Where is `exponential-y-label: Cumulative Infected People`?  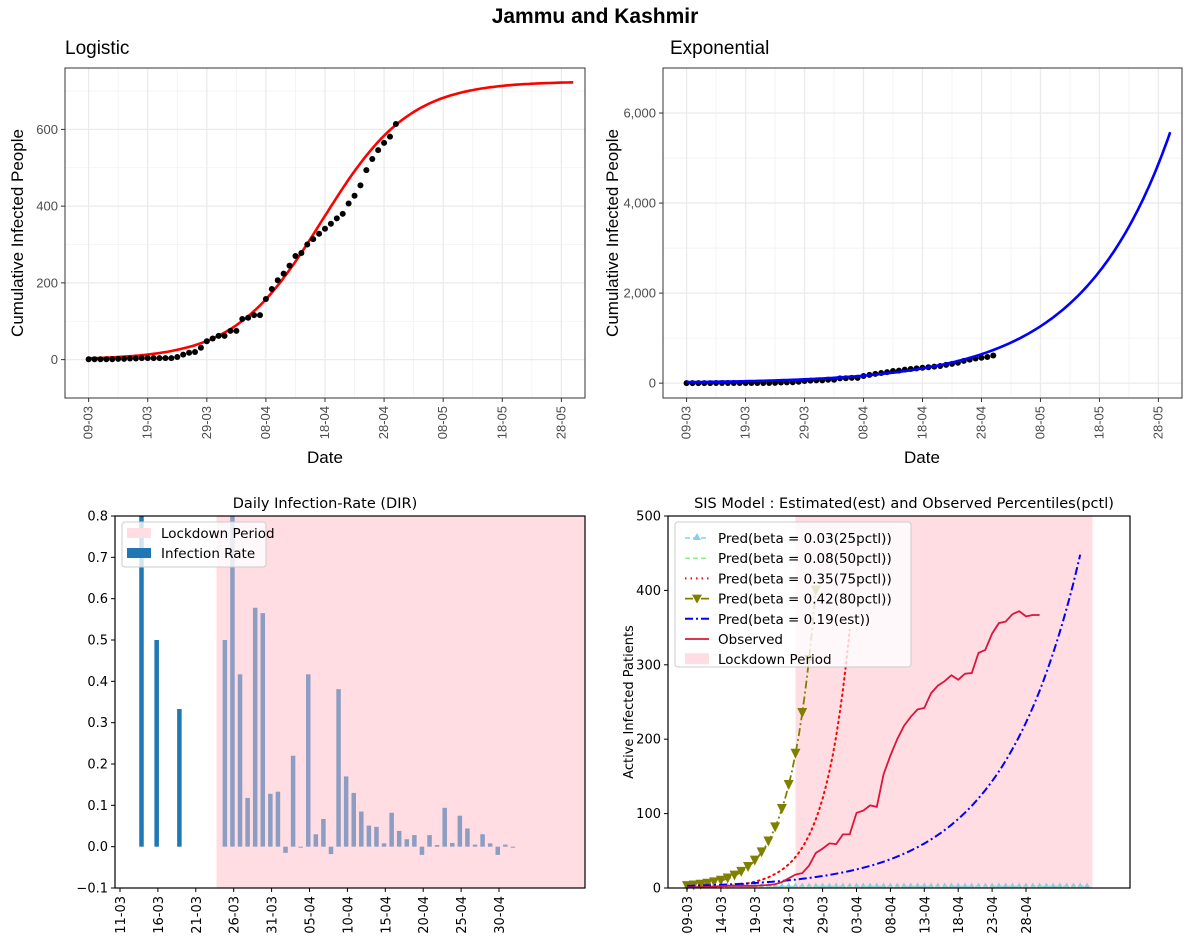
exponential-y-label: Cumulative Infected People is located at coordinates (612, 233).